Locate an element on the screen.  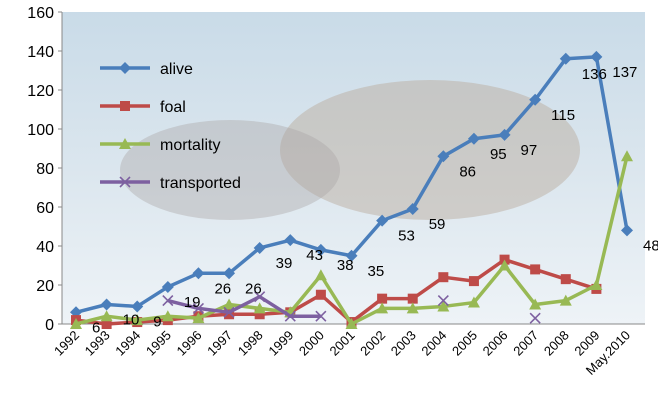
x-tick-label: 1996 is located at coordinates (189, 343).